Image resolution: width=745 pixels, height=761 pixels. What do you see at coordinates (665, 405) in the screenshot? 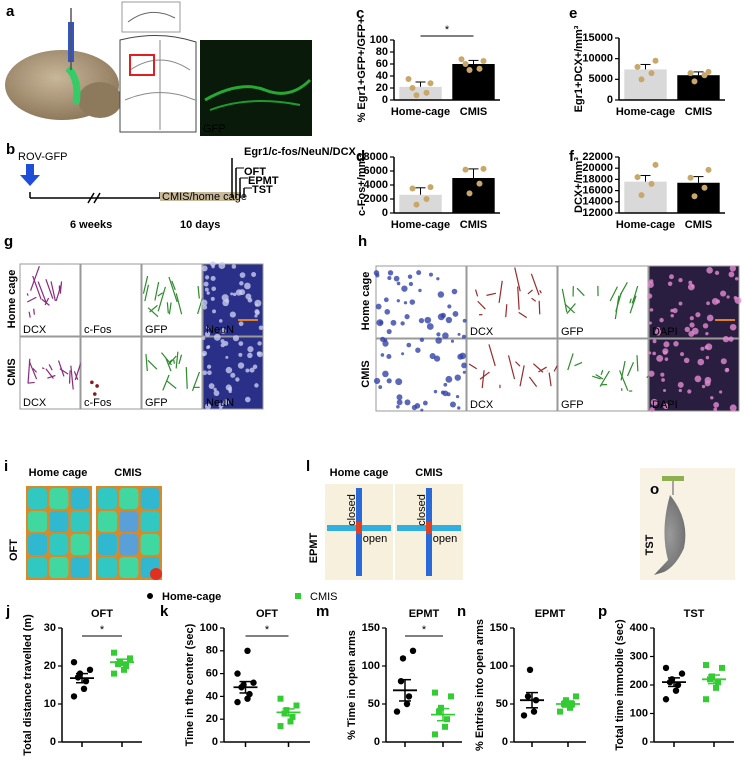
I see `stain-label: DAPI` at bounding box center [665, 405].